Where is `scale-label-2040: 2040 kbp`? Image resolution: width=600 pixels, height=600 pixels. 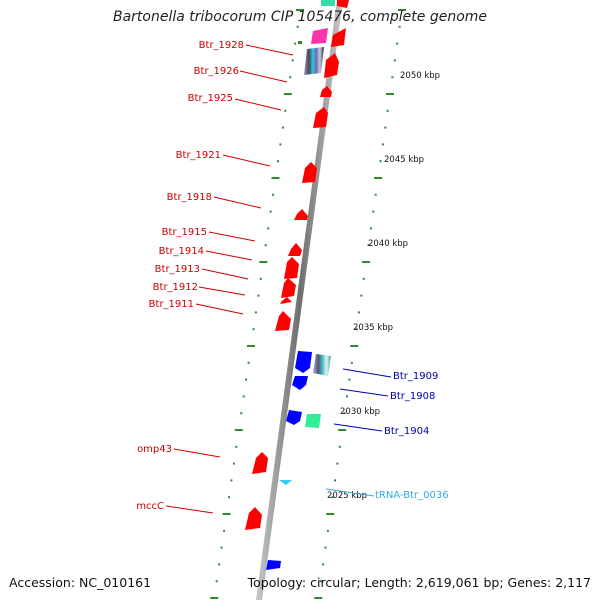
scale-label-2040: 2040 kbp is located at coordinates (388, 244).